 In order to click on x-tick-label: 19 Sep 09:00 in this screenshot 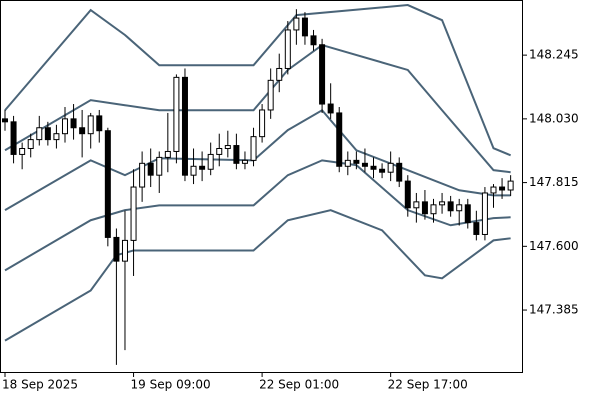, I will do `click(171, 385)`.